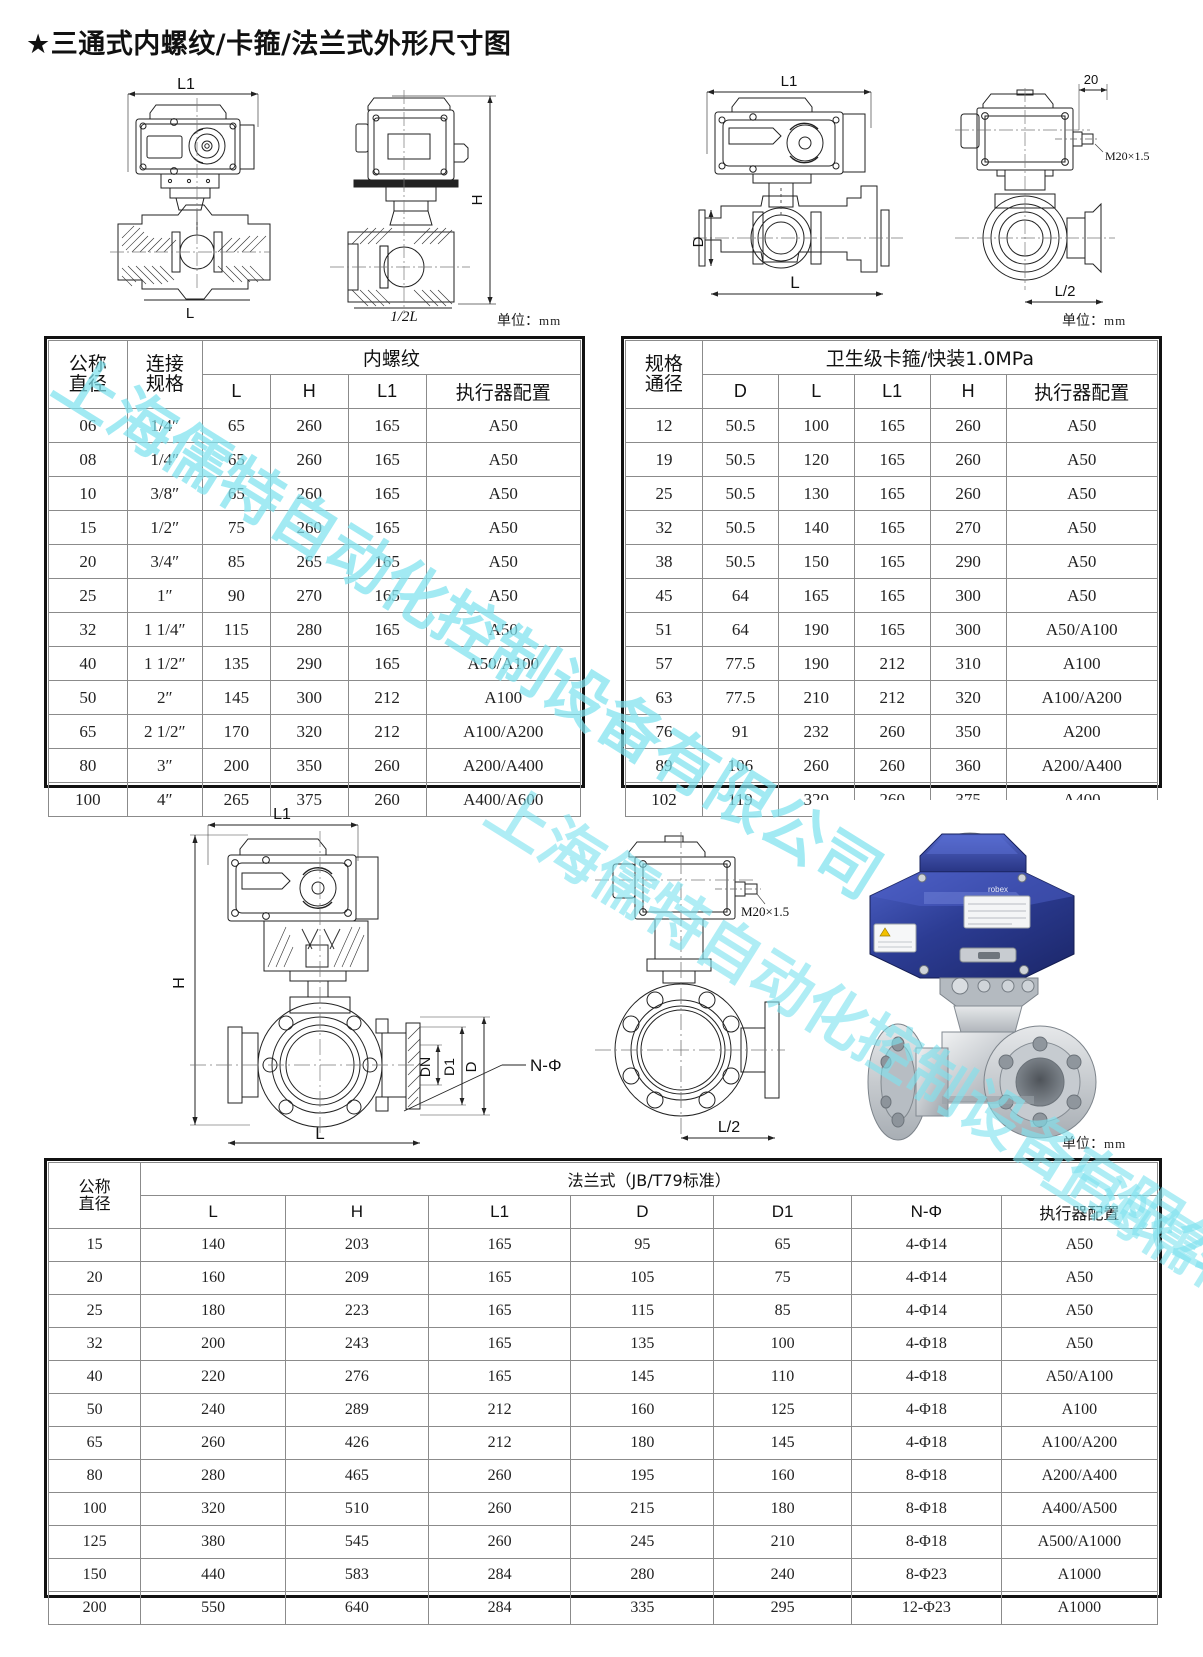 The image size is (1203, 1657). I want to click on table-row: 102 119 320 260 375 A400, so click(892, 799).